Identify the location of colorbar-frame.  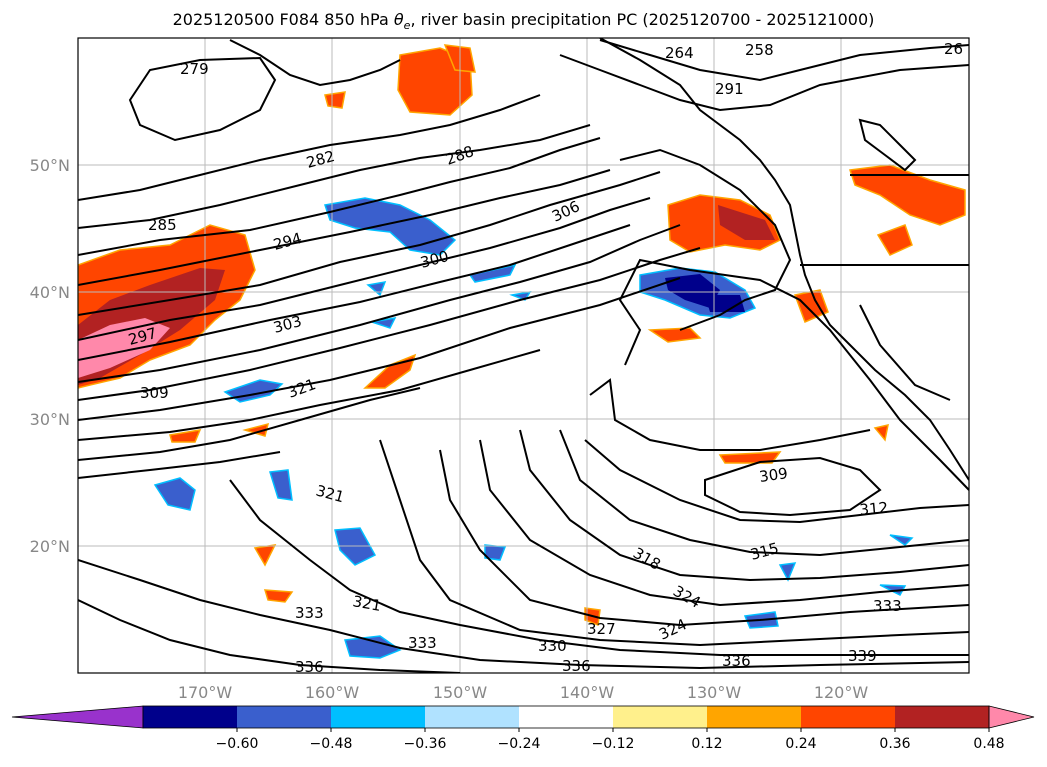
(566, 717).